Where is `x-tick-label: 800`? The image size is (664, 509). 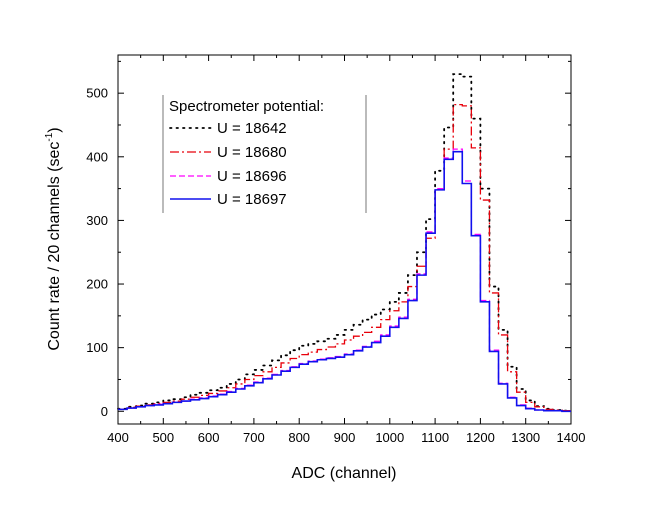
x-tick-label: 800 is located at coordinates (299, 437).